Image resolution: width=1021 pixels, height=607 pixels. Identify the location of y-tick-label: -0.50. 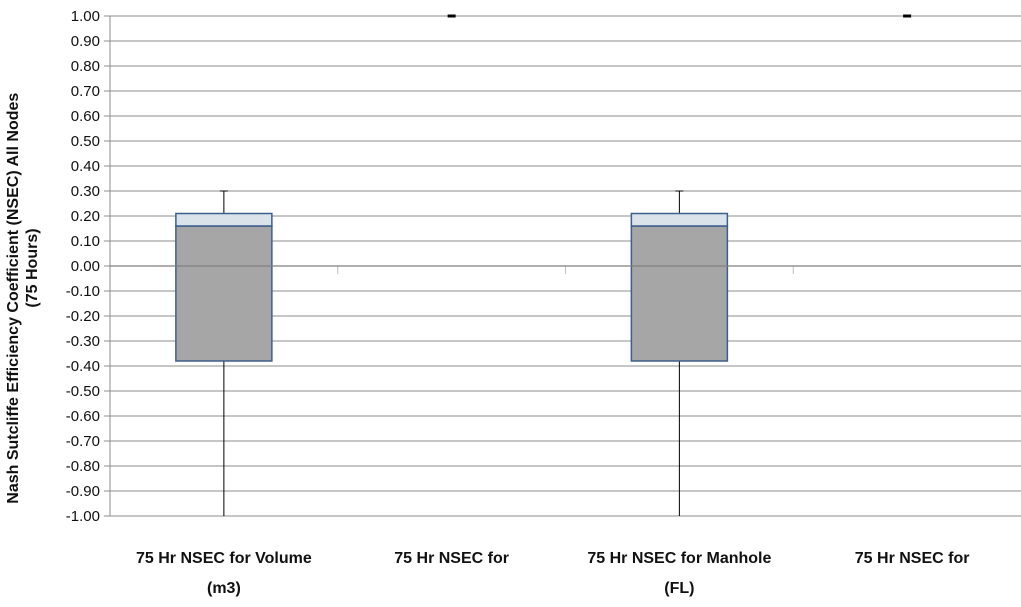
(83, 391).